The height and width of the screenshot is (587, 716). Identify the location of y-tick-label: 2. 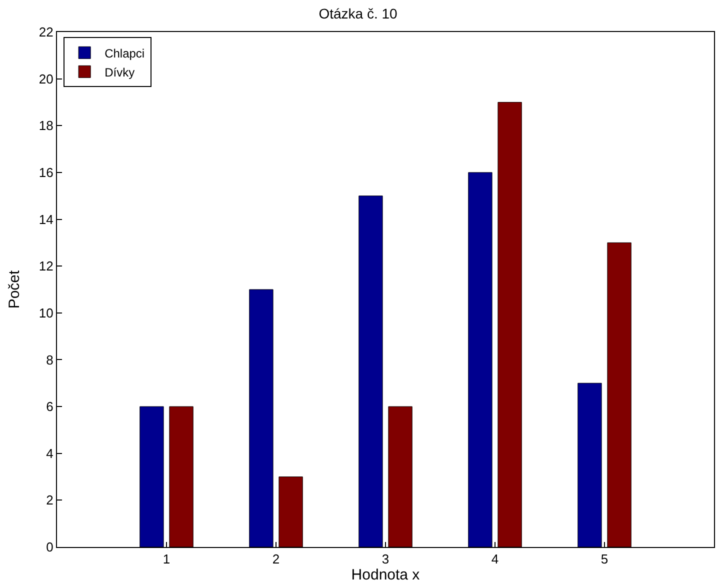
(50, 500).